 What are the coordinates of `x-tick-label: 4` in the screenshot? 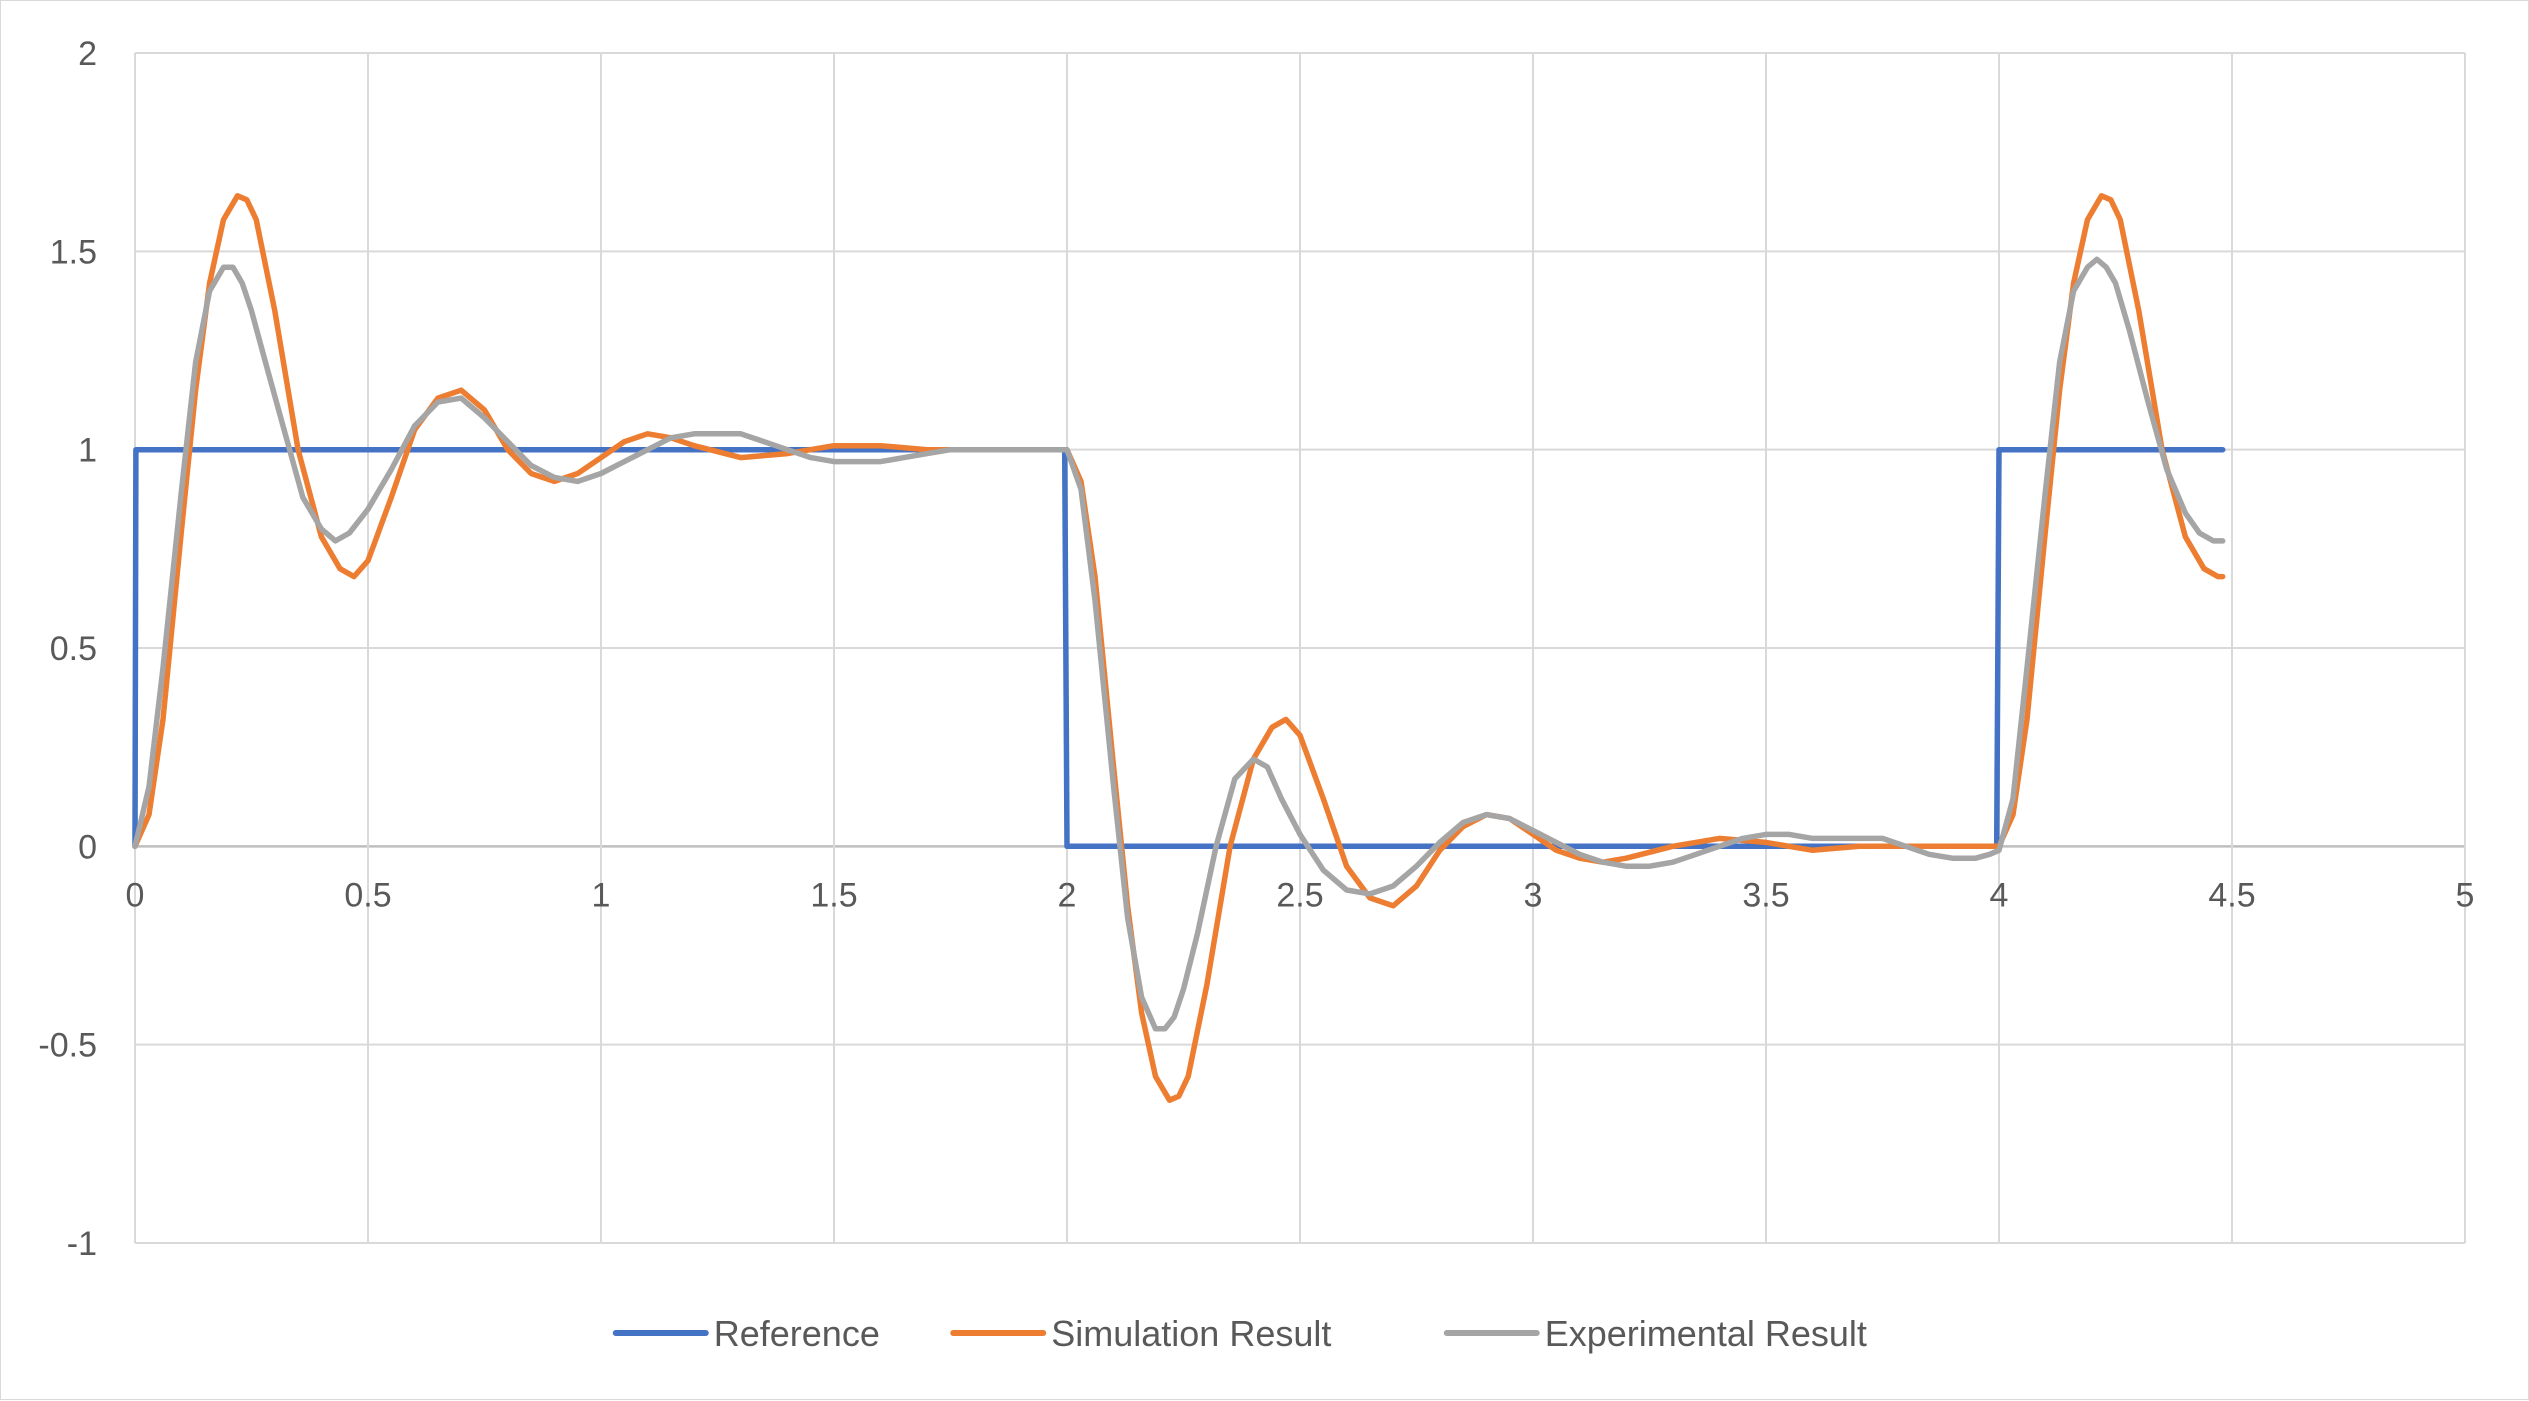 It's located at (1999, 895).